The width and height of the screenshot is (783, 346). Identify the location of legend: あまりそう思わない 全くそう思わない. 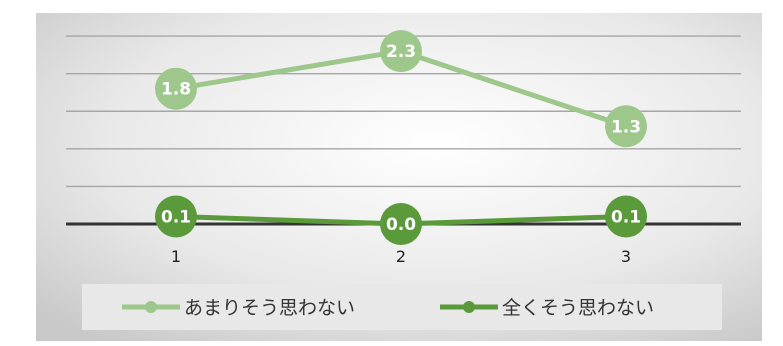
(402, 307).